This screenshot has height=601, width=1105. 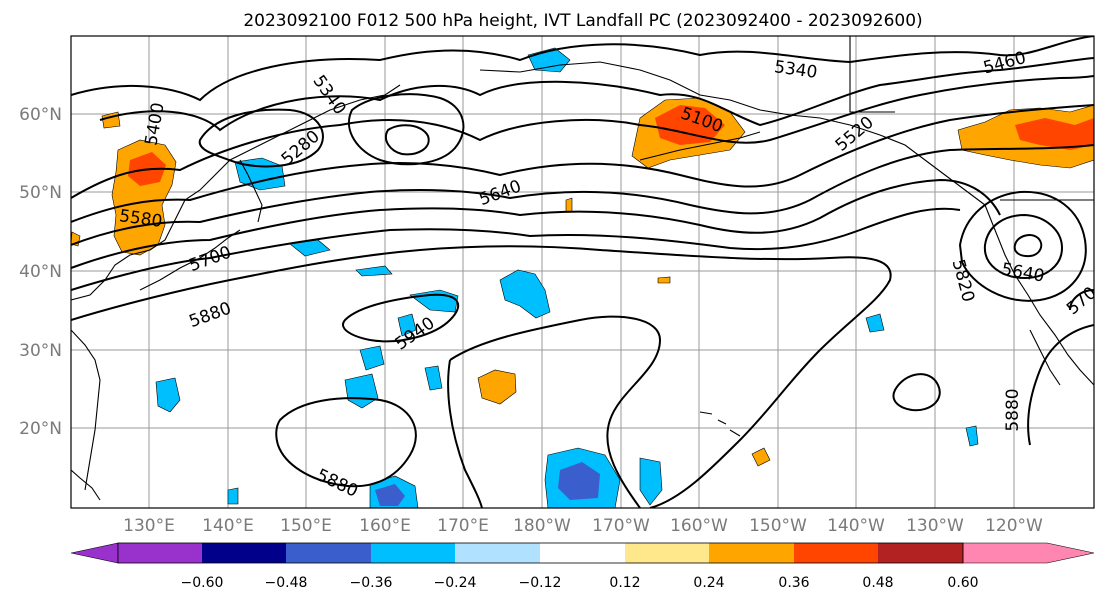 What do you see at coordinates (455, 583) in the screenshot?
I see `colorbar-tick-label: −0.24` at bounding box center [455, 583].